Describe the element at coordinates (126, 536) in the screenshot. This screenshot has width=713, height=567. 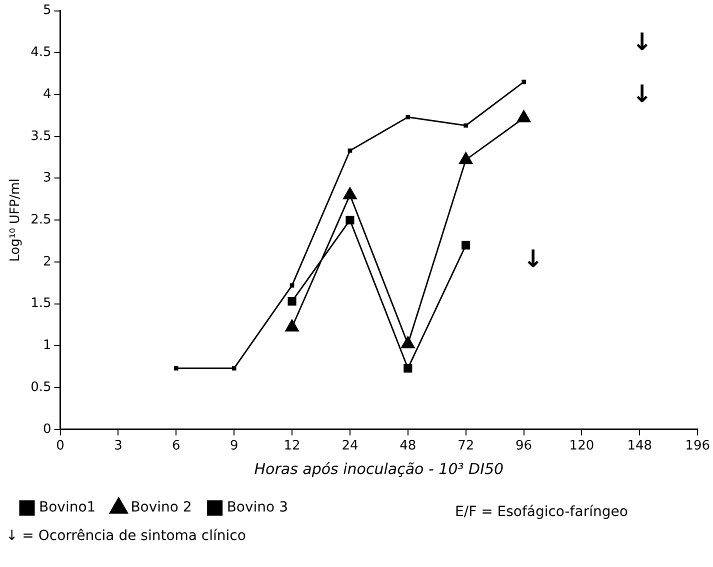
I see `text: ↓ = Ocorrência de sintoma clínico` at that location.